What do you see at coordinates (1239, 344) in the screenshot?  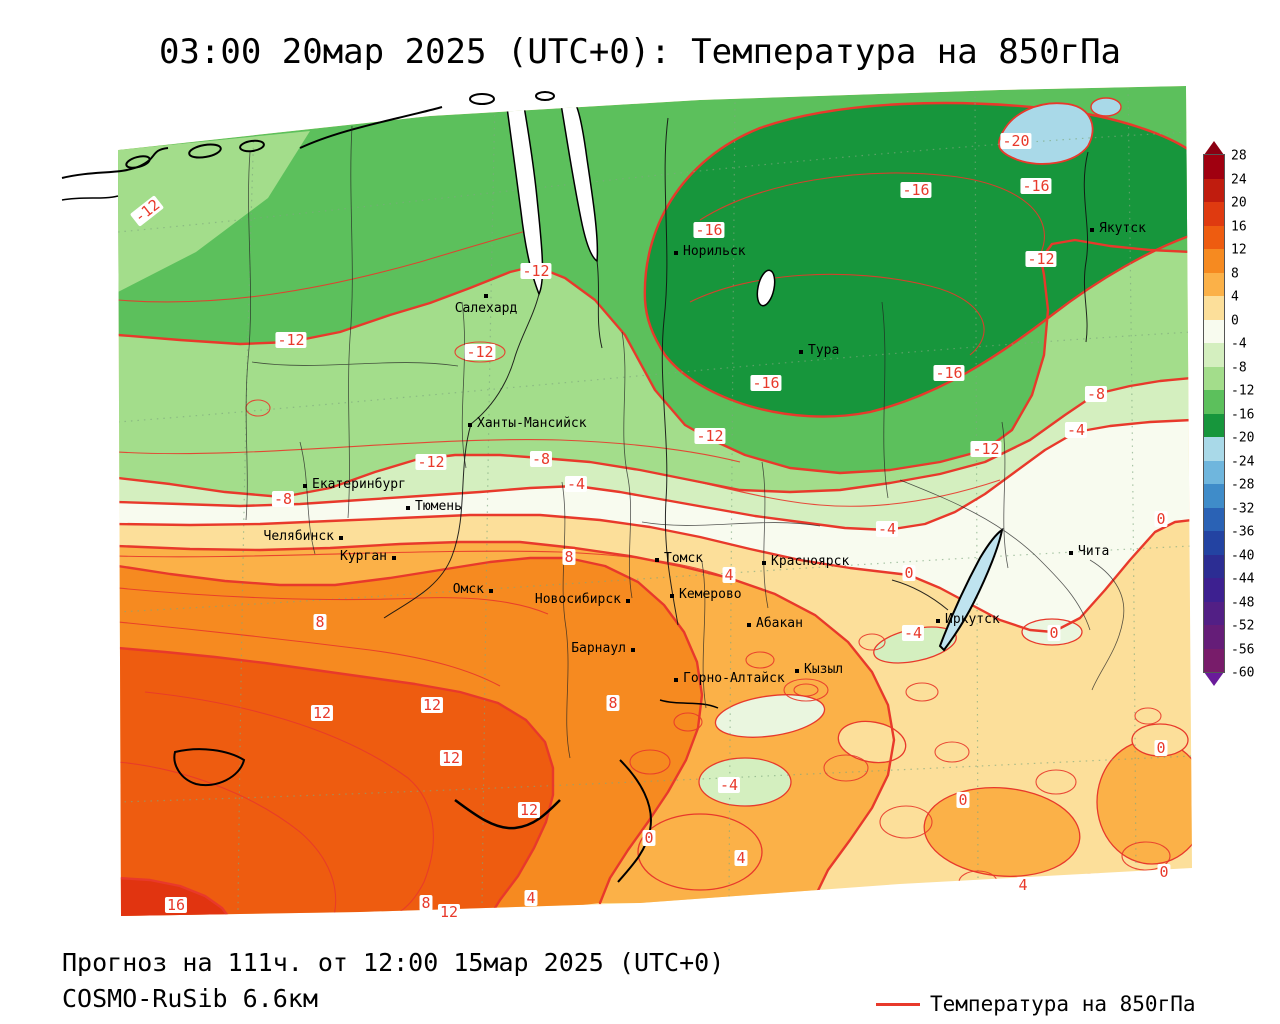 I see `colorbar-tick-label: -4` at bounding box center [1239, 344].